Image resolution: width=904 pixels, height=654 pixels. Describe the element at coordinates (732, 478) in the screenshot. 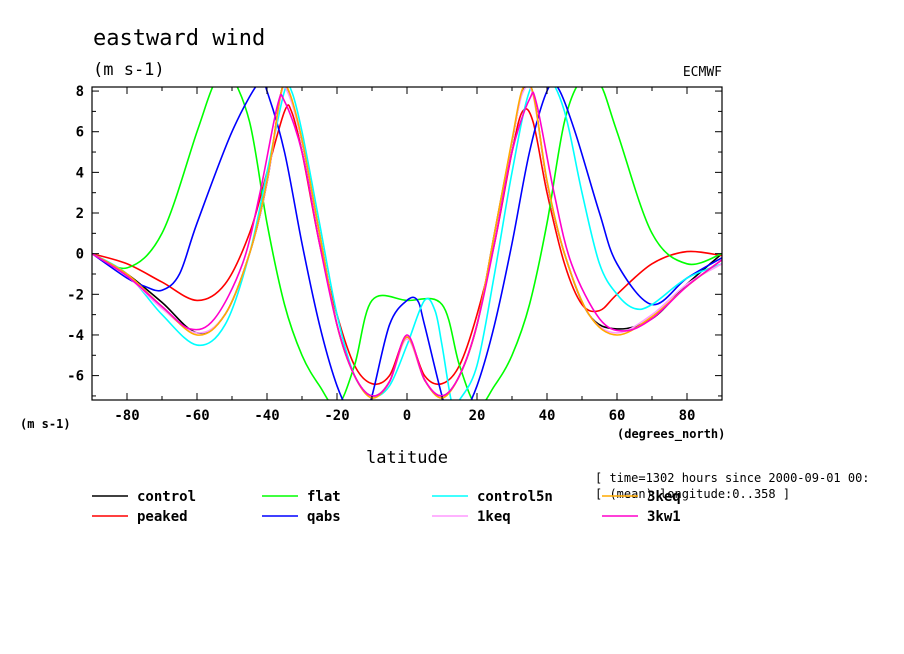

I see `info-time: [ time=1302 hours since 2000-09-01 00:` at that location.